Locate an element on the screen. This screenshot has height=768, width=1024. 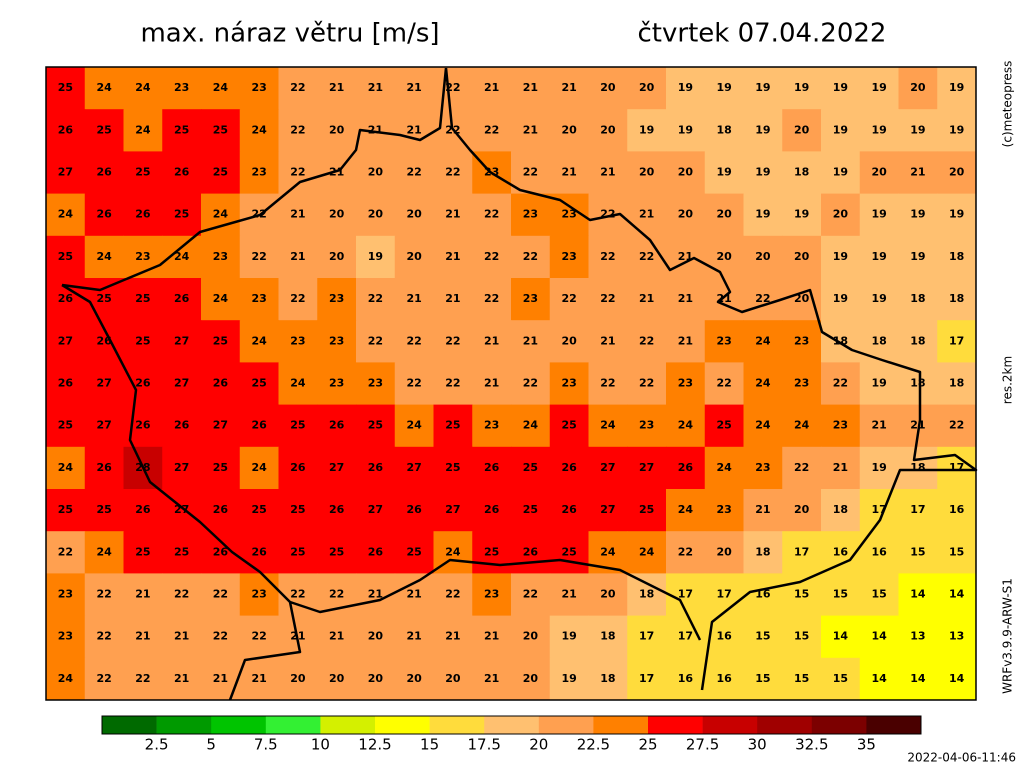
legend-swatch is located at coordinates (512, 725).